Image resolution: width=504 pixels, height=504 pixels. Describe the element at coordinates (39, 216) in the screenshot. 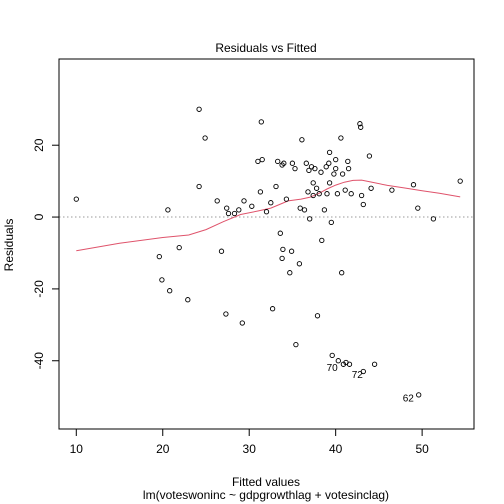

I see `y-tick-label: 0` at that location.